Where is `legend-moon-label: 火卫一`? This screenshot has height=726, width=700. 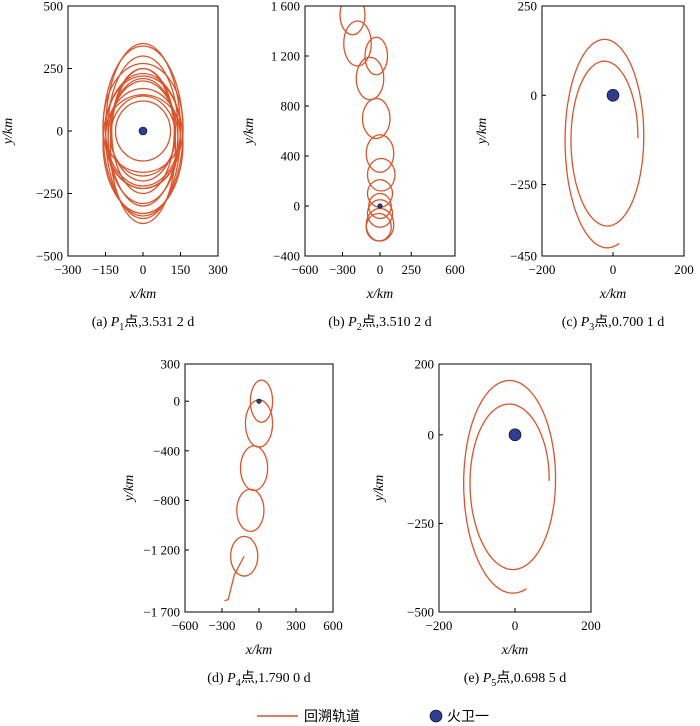
legend-moon-label: 火卫一 is located at coordinates (468, 717).